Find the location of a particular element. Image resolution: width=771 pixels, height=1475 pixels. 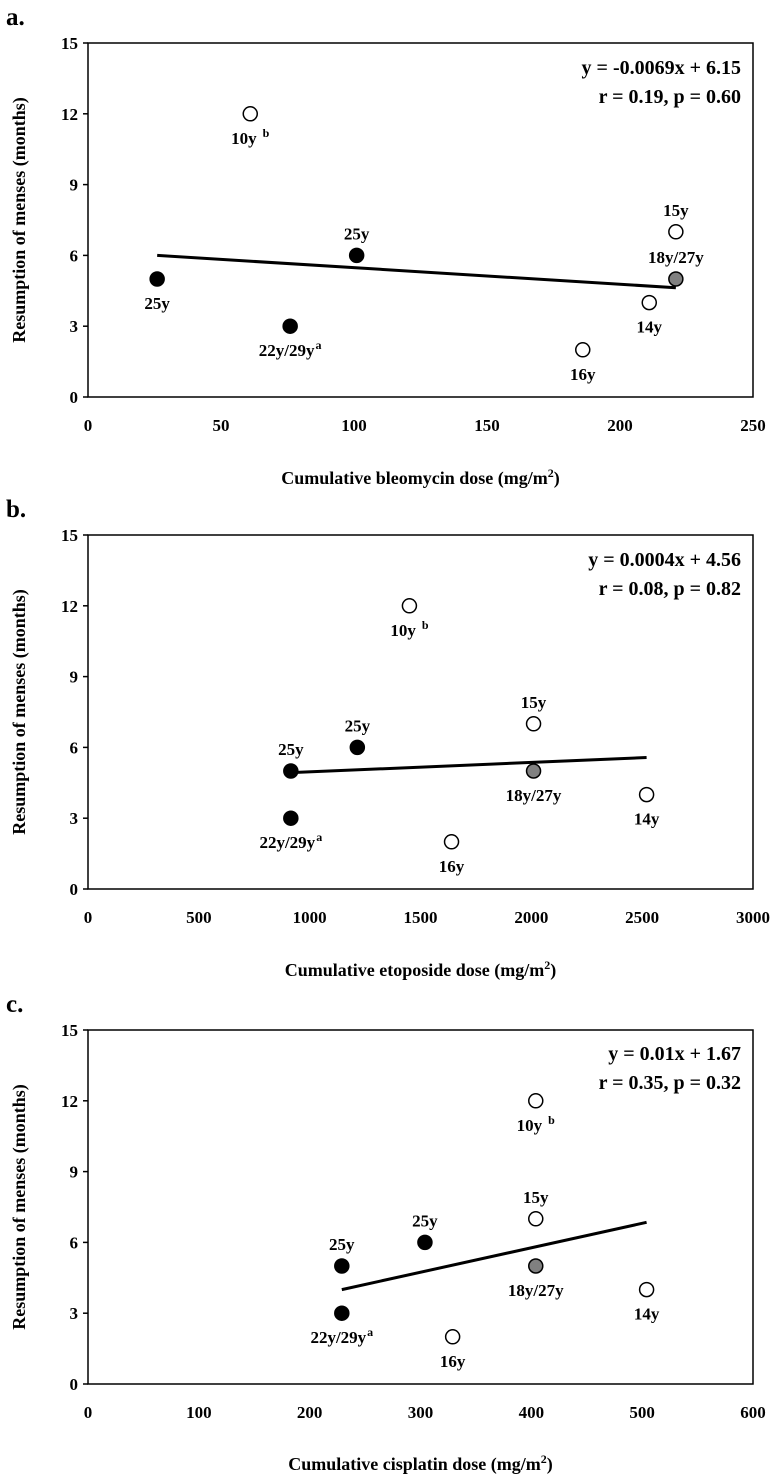

x-tick-label: 100 is located at coordinates (199, 1412).